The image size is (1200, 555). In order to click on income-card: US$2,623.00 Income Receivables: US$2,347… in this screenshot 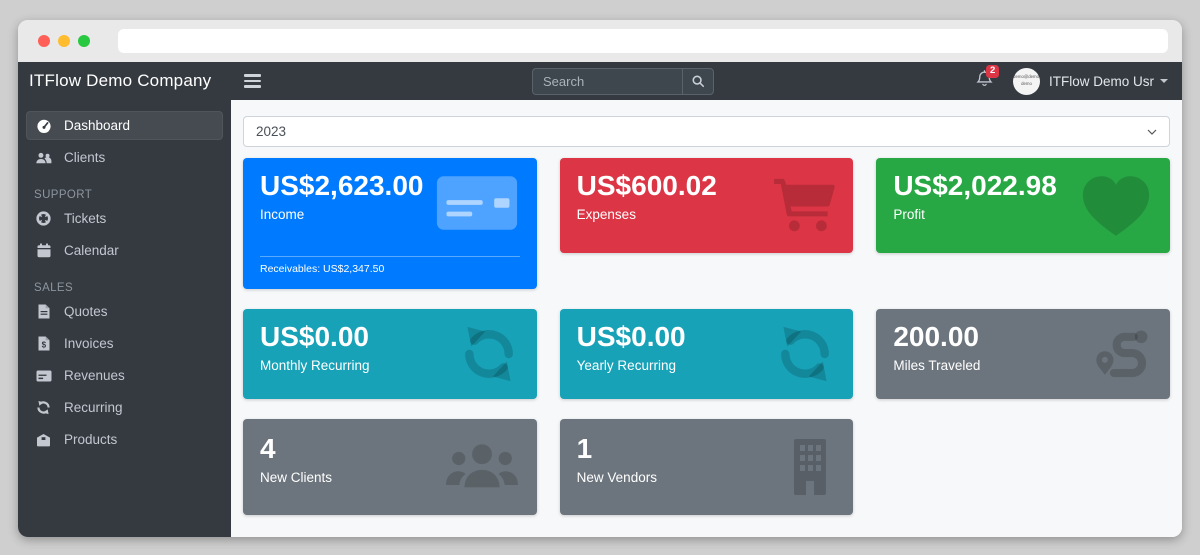, I will do `click(390, 223)`.